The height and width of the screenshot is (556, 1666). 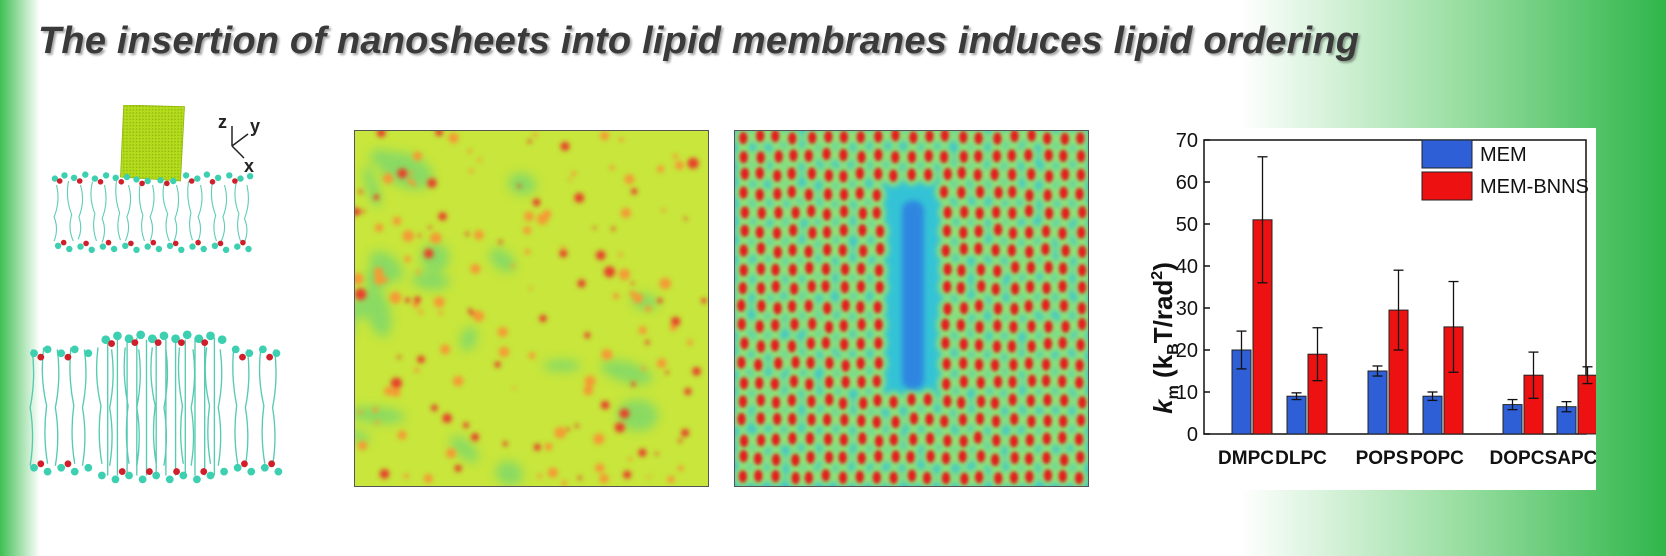 I want to click on x-tick-label: POPC, so click(x=1437, y=458).